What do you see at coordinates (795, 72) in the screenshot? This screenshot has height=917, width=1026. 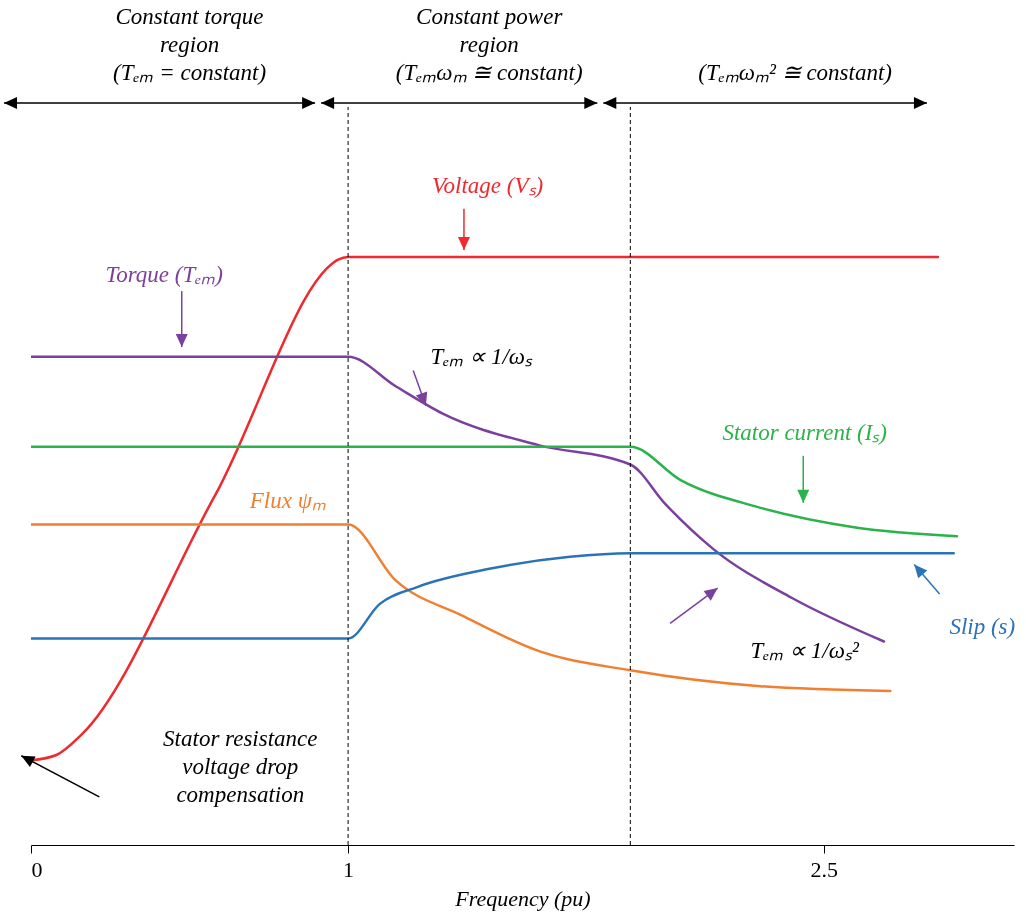 I see `text: (Tₑₘωₘ² ≅ constant)` at bounding box center [795, 72].